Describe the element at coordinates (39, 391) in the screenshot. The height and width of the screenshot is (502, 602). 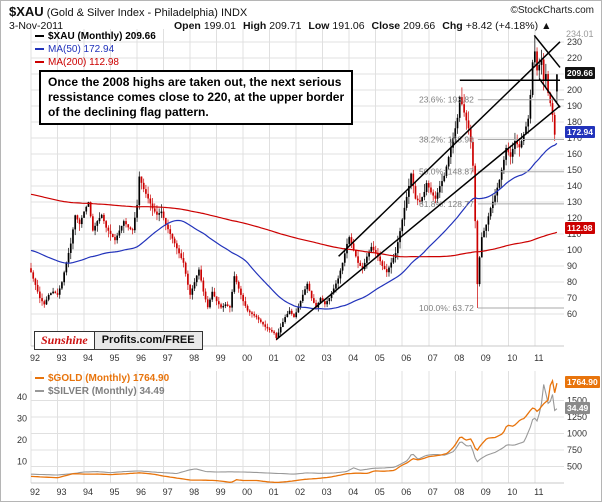
I see `silver-dash-icon` at that location.